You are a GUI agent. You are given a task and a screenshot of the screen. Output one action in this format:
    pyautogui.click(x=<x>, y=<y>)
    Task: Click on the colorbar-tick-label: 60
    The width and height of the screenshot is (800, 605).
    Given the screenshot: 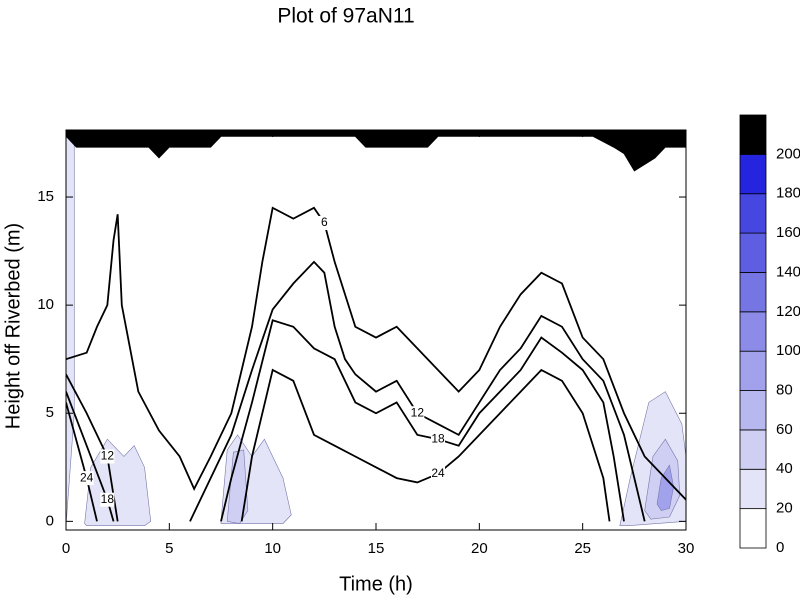 What is the action you would take?
    pyautogui.click(x=784, y=429)
    